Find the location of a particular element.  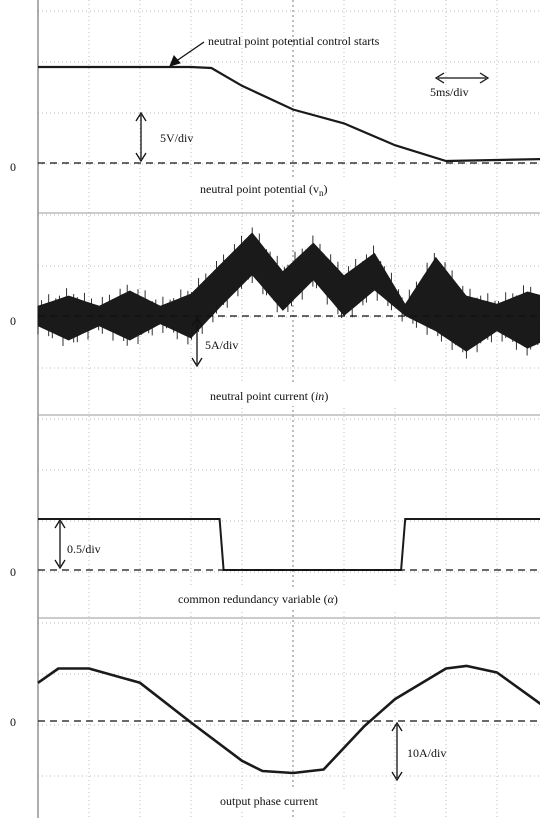

potential-panel-title: neutral point potential (vn) is located at coordinates (263, 190).